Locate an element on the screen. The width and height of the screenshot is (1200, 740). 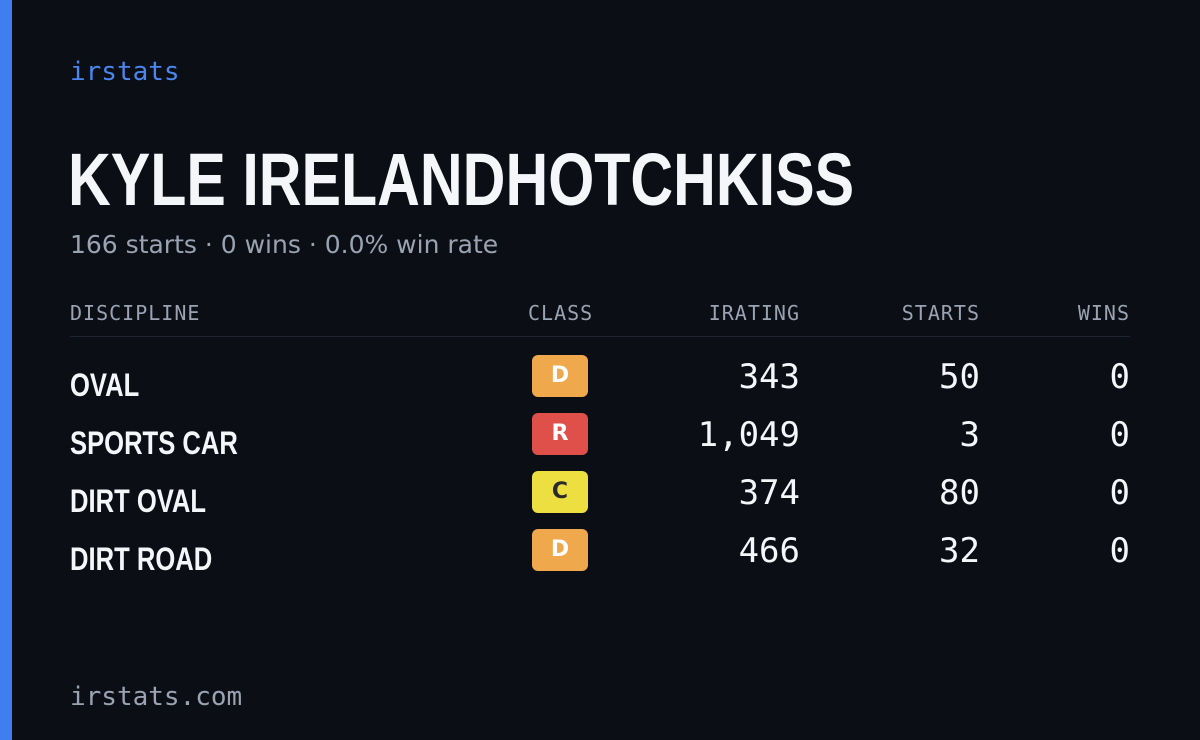
irating-value: 343 is located at coordinates (769, 377).